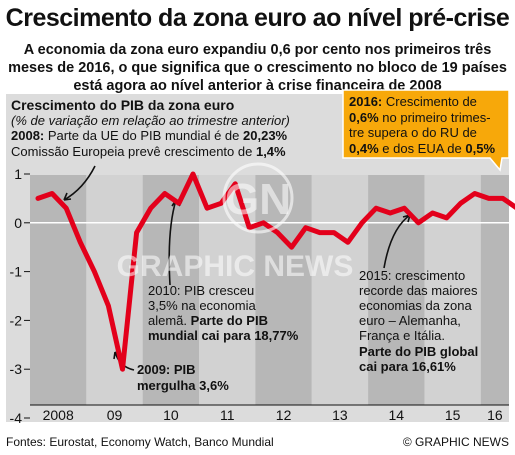 Image resolution: width=515 pixels, height=455 pixels. I want to click on annotation-2015-line-6: Parte do PIB global, so click(418, 351).